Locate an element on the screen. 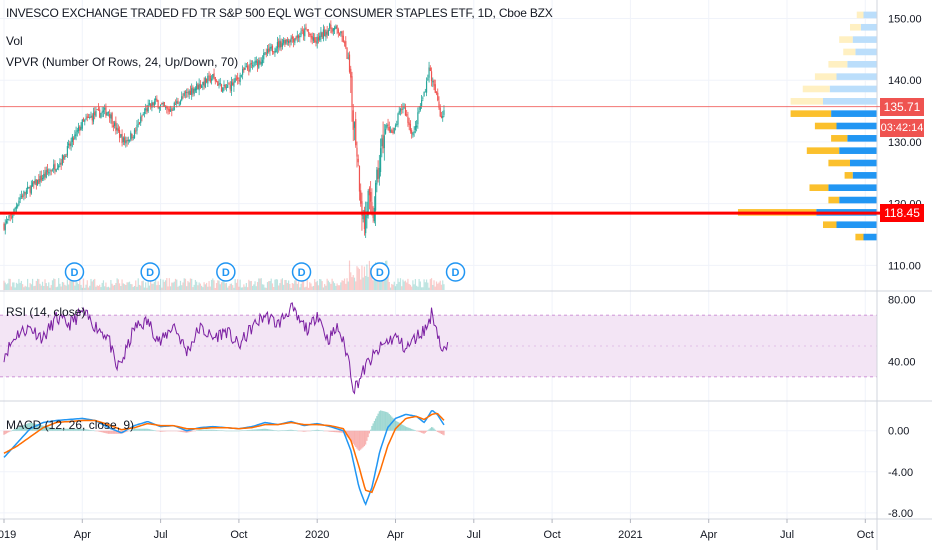 The height and width of the screenshot is (550, 932). vol-legend: Vol is located at coordinates (14, 41).